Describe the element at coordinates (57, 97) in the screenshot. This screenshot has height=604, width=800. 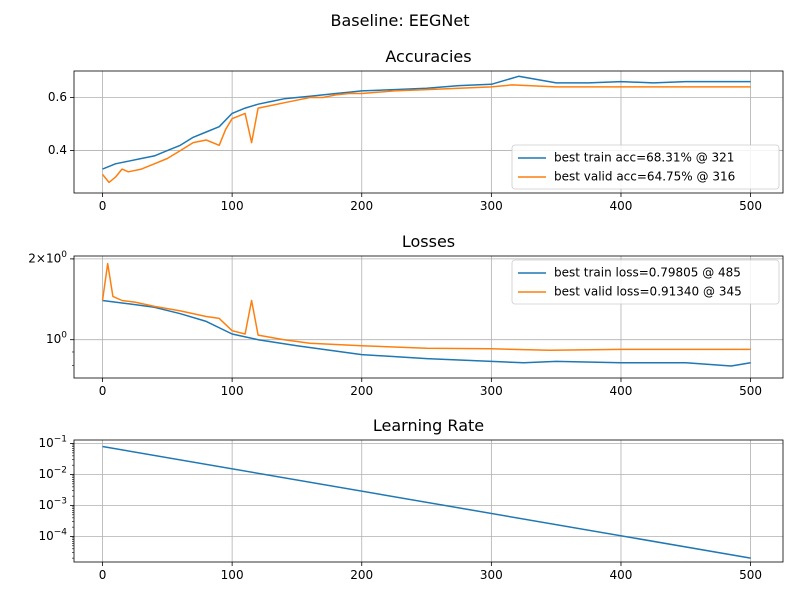
I see `y-tick-label: 0.6` at that location.